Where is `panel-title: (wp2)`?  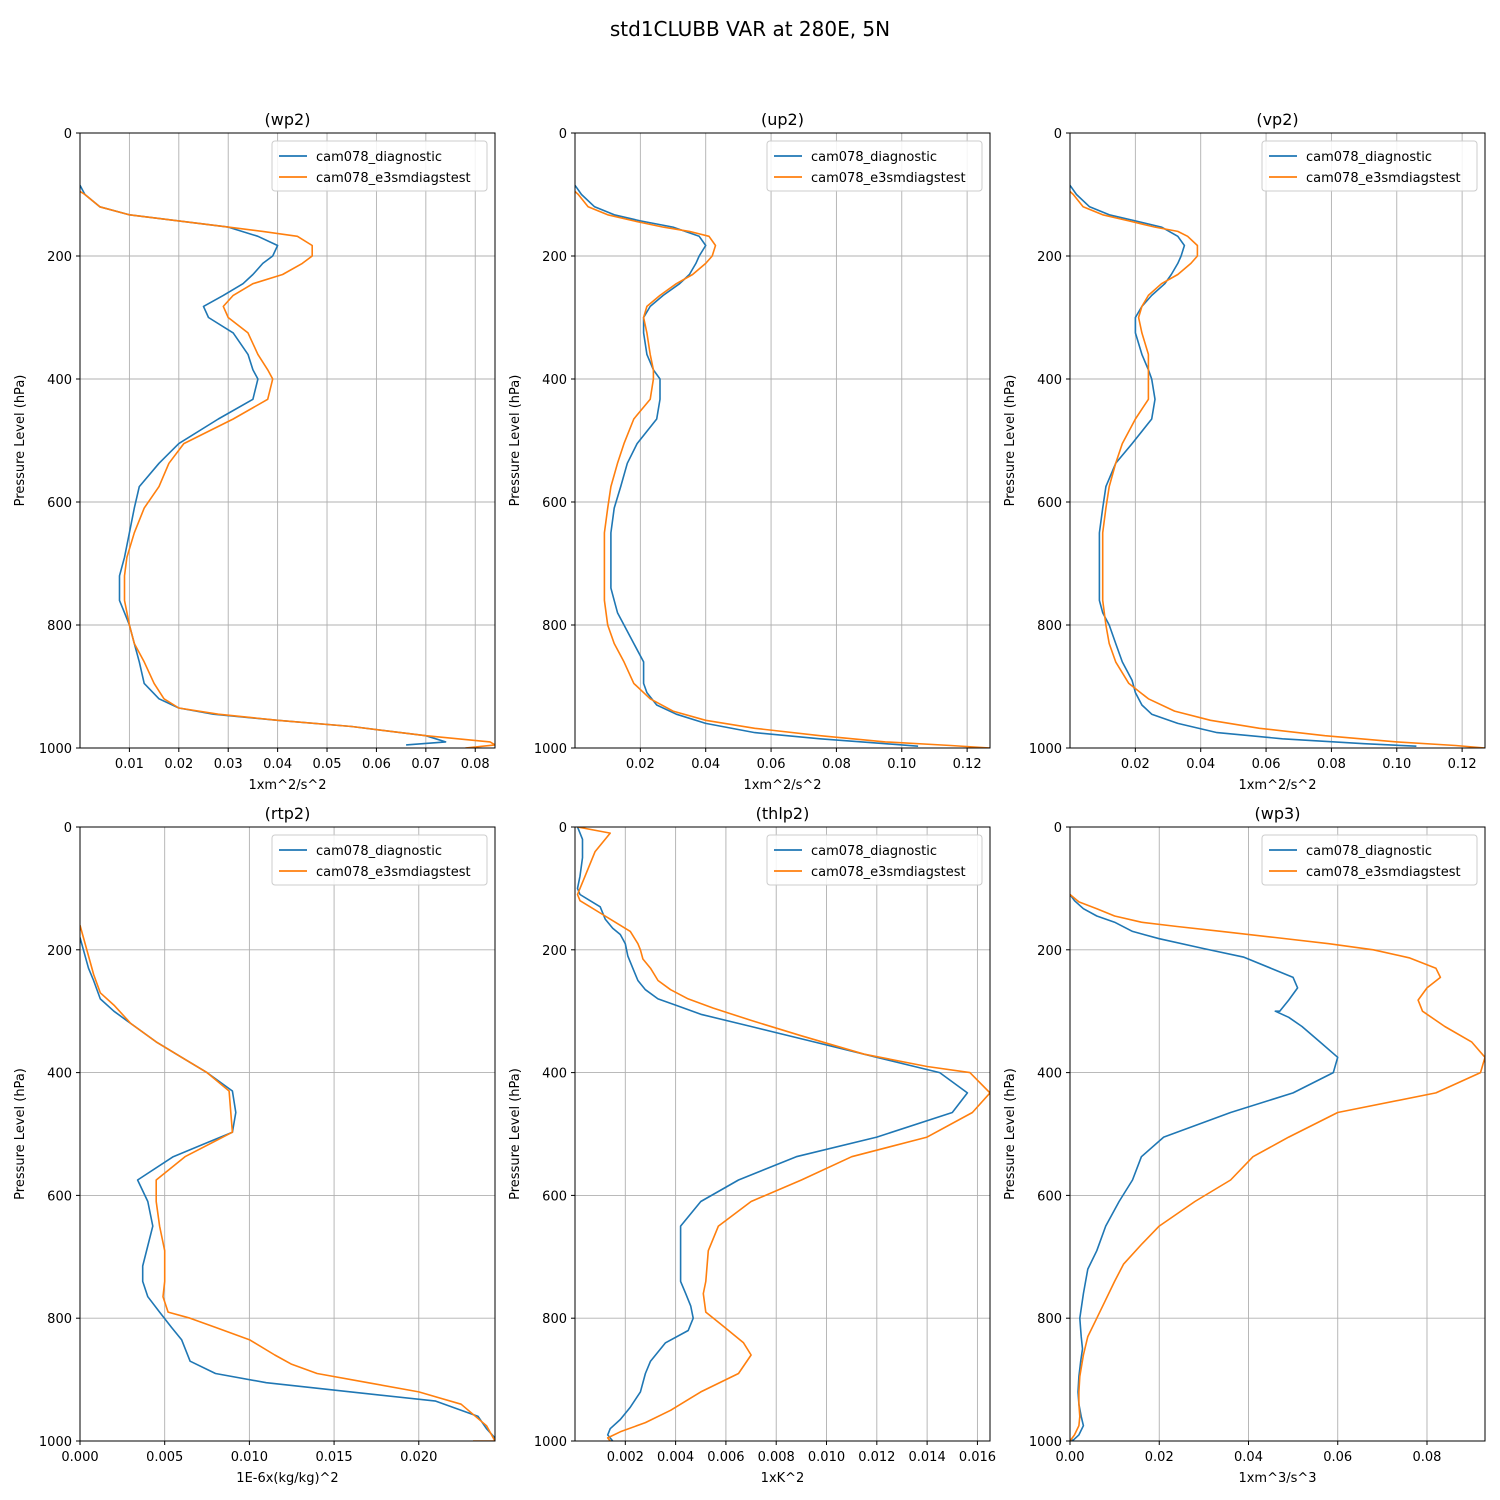 panel-title: (wp2) is located at coordinates (288, 119).